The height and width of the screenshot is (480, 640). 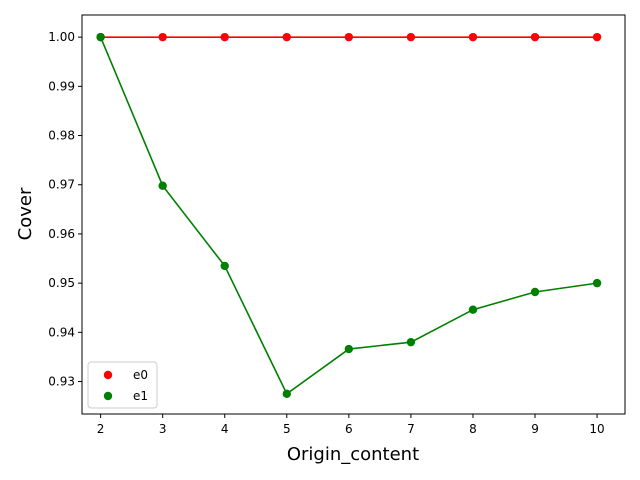 What do you see at coordinates (163, 429) in the screenshot?
I see `x-tick-label: 3` at bounding box center [163, 429].